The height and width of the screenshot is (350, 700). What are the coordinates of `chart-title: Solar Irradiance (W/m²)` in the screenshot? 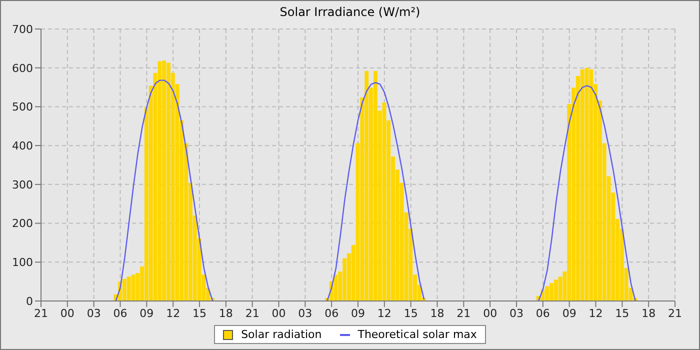 It's located at (350, 13).